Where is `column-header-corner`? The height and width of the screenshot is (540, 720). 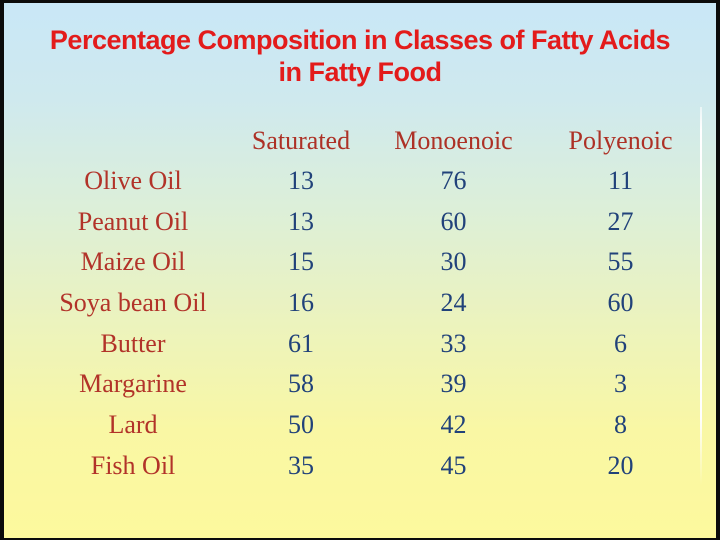
column-header-corner is located at coordinates (133, 141).